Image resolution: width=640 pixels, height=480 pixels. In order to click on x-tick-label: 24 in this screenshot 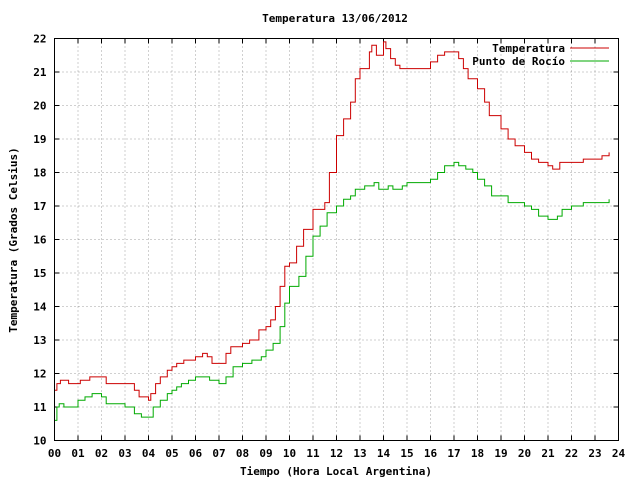, I will do `click(619, 453)`.